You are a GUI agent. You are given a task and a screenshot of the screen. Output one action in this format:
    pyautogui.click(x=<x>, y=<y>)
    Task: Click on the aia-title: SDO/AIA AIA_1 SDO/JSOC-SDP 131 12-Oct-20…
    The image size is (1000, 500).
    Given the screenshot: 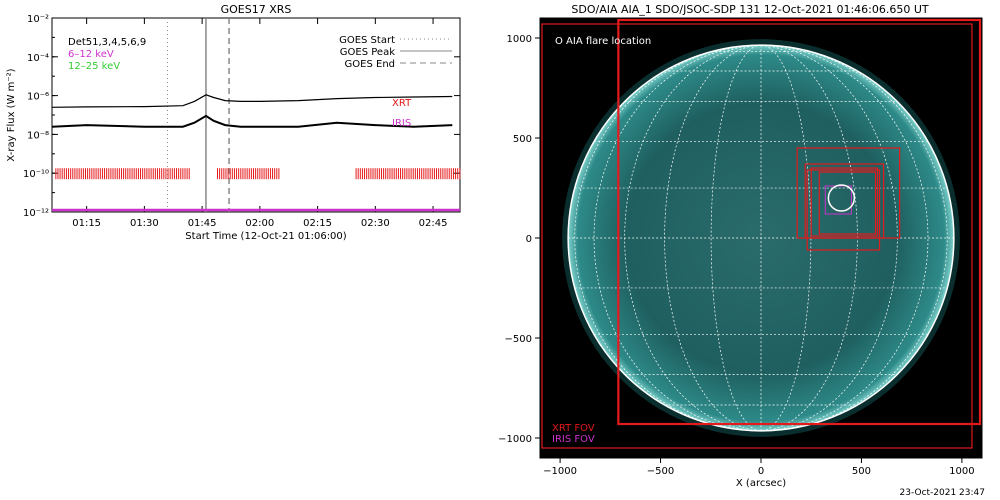 What is the action you would take?
    pyautogui.click(x=750, y=9)
    